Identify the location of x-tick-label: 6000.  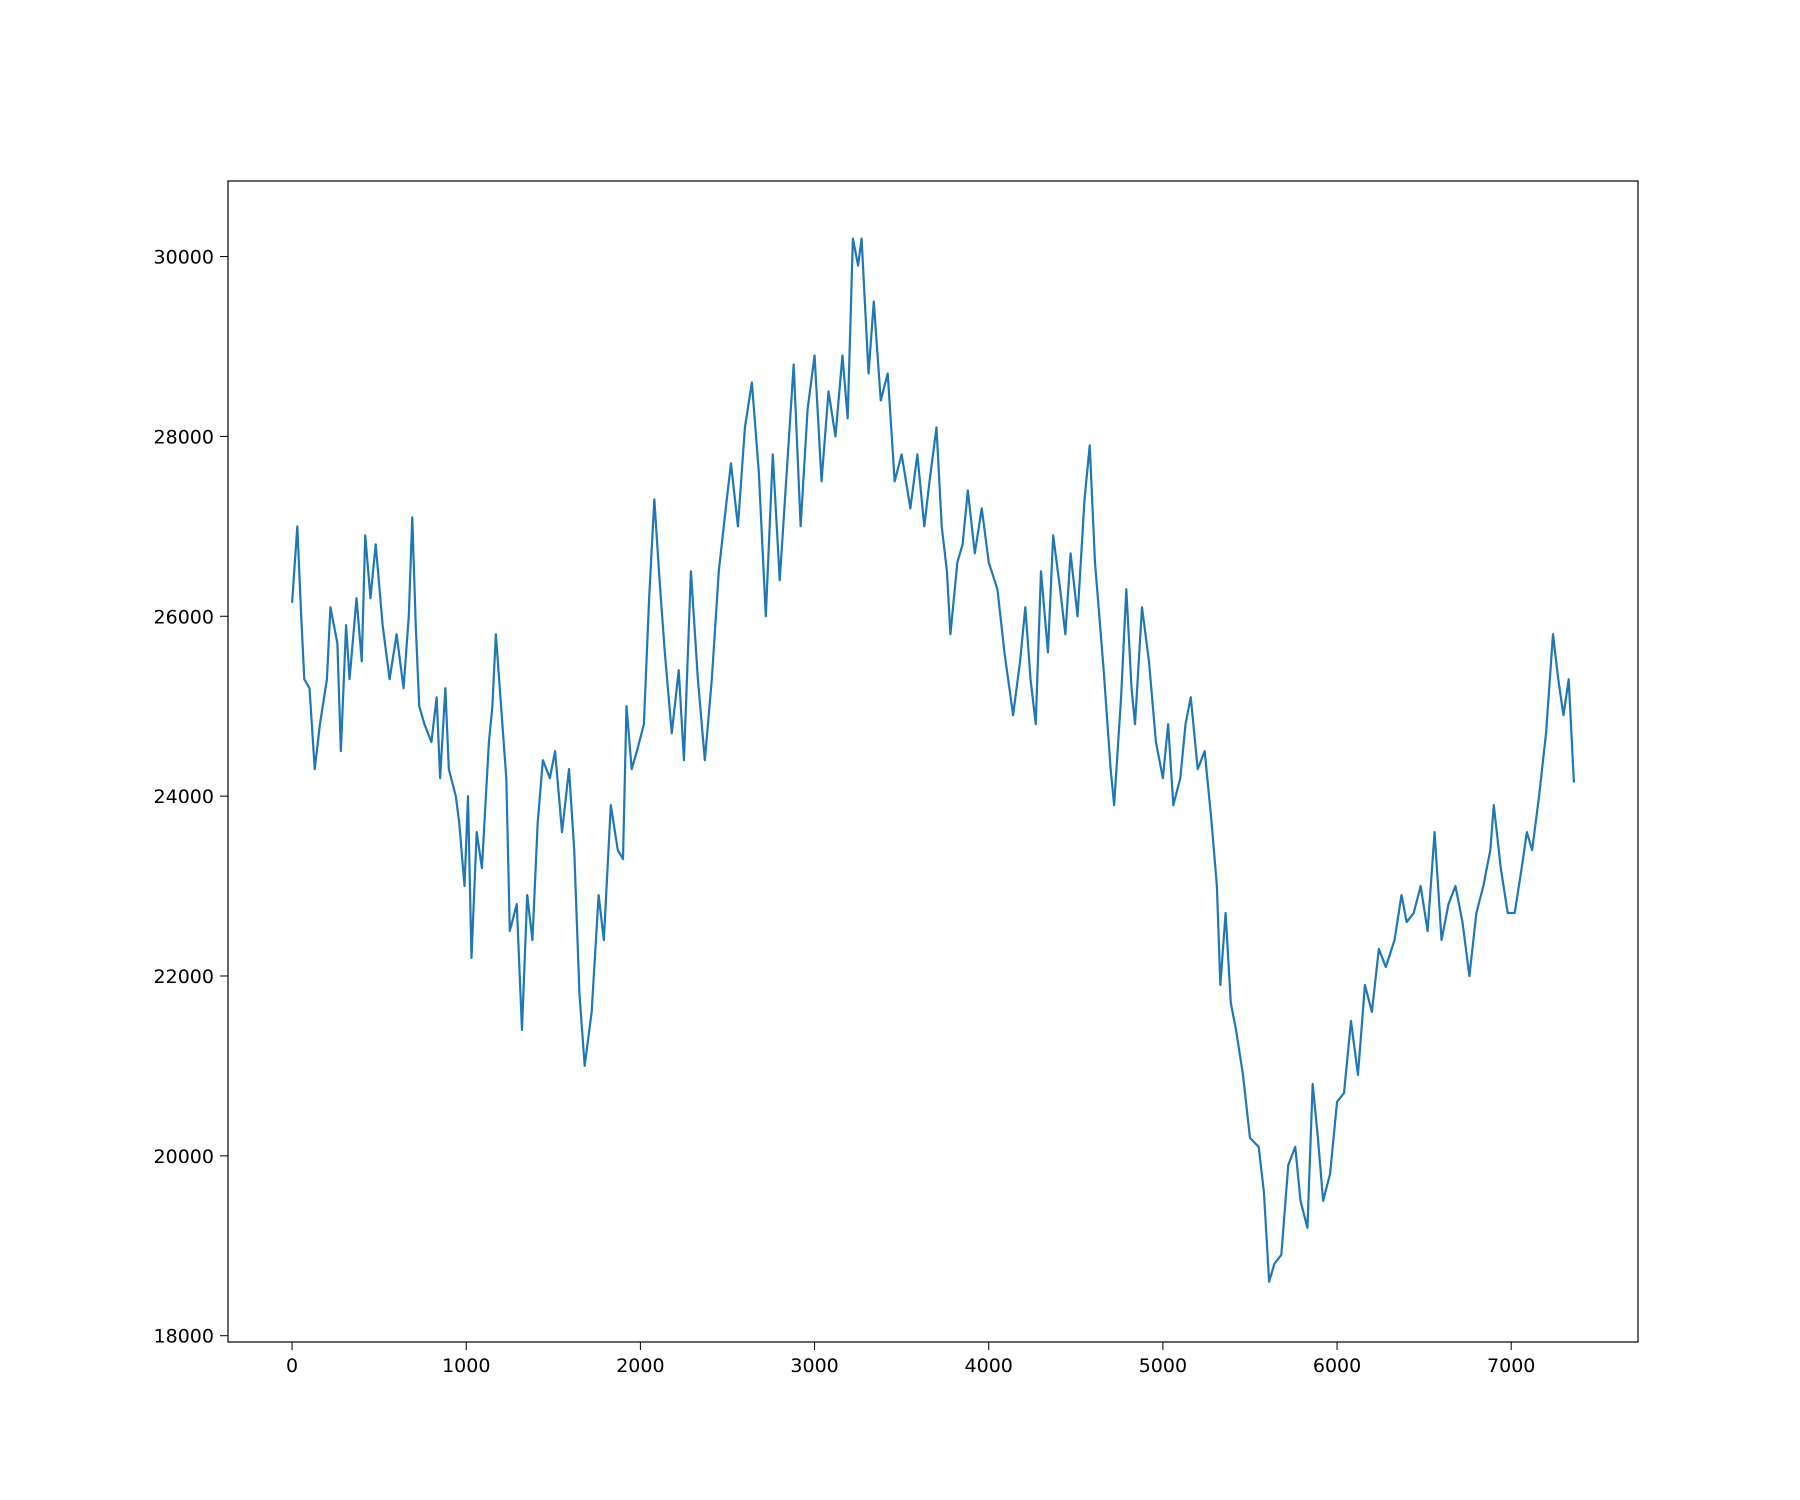
(1337, 1366).